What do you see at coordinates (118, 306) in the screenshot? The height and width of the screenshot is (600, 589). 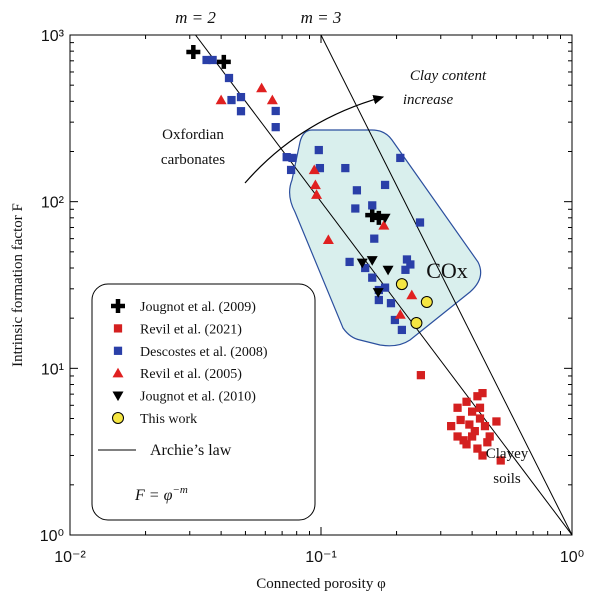 I see `plus-marker` at bounding box center [118, 306].